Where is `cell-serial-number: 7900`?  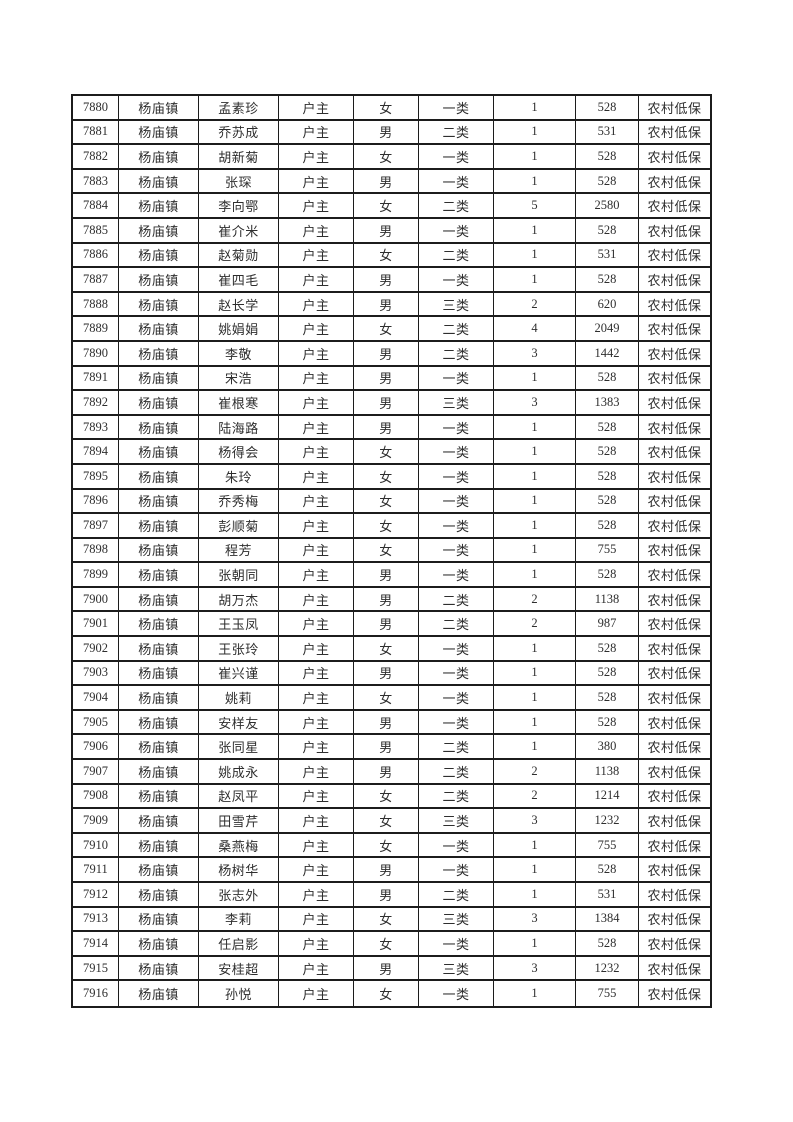 cell-serial-number: 7900 is located at coordinates (96, 599).